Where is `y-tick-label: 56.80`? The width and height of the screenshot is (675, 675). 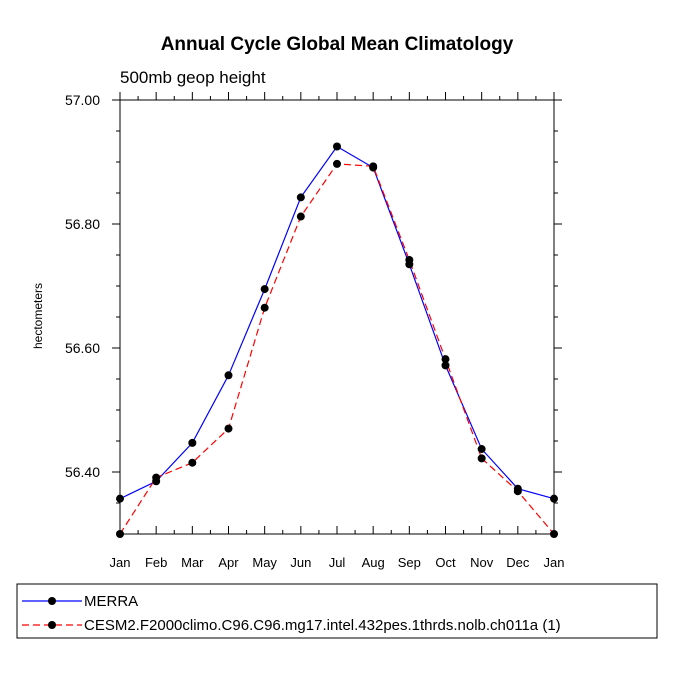
y-tick-label: 56.80 is located at coordinates (82, 224).